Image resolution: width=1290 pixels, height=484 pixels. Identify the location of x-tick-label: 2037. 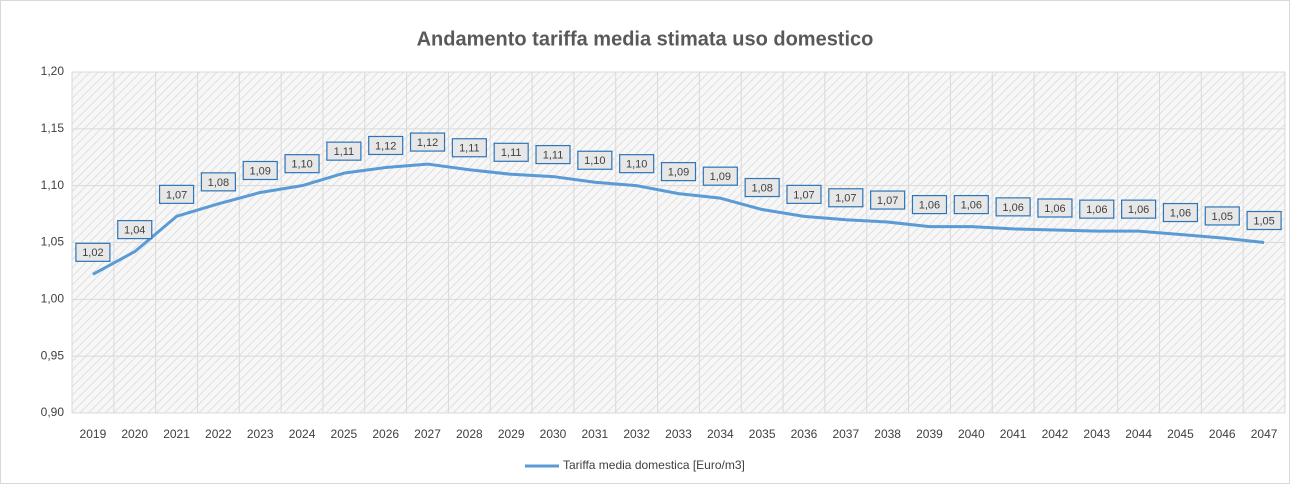
(845, 434).